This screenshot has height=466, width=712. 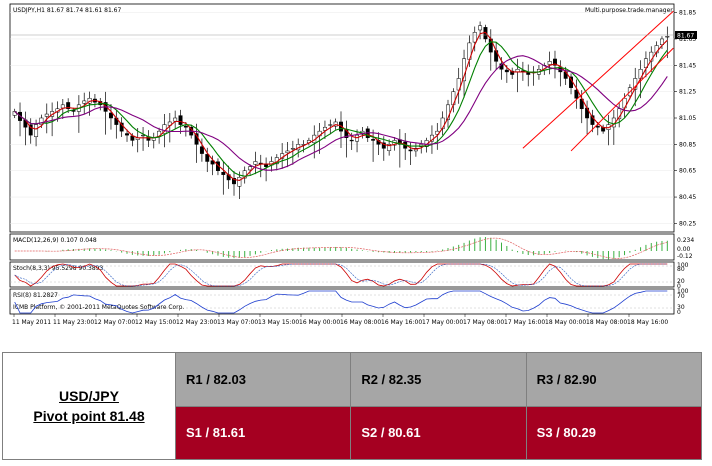 I want to click on x-tick-label: 16 May 16:00, so click(x=401, y=322).